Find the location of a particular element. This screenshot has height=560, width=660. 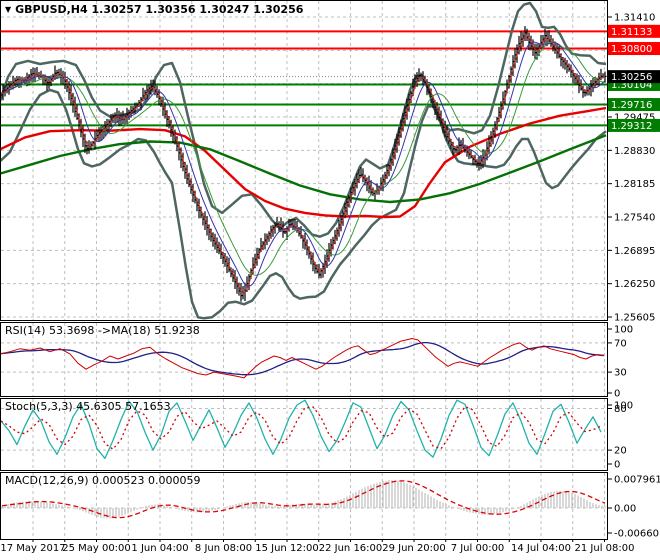

svg-text: 1.28830 is located at coordinates (634, 151).